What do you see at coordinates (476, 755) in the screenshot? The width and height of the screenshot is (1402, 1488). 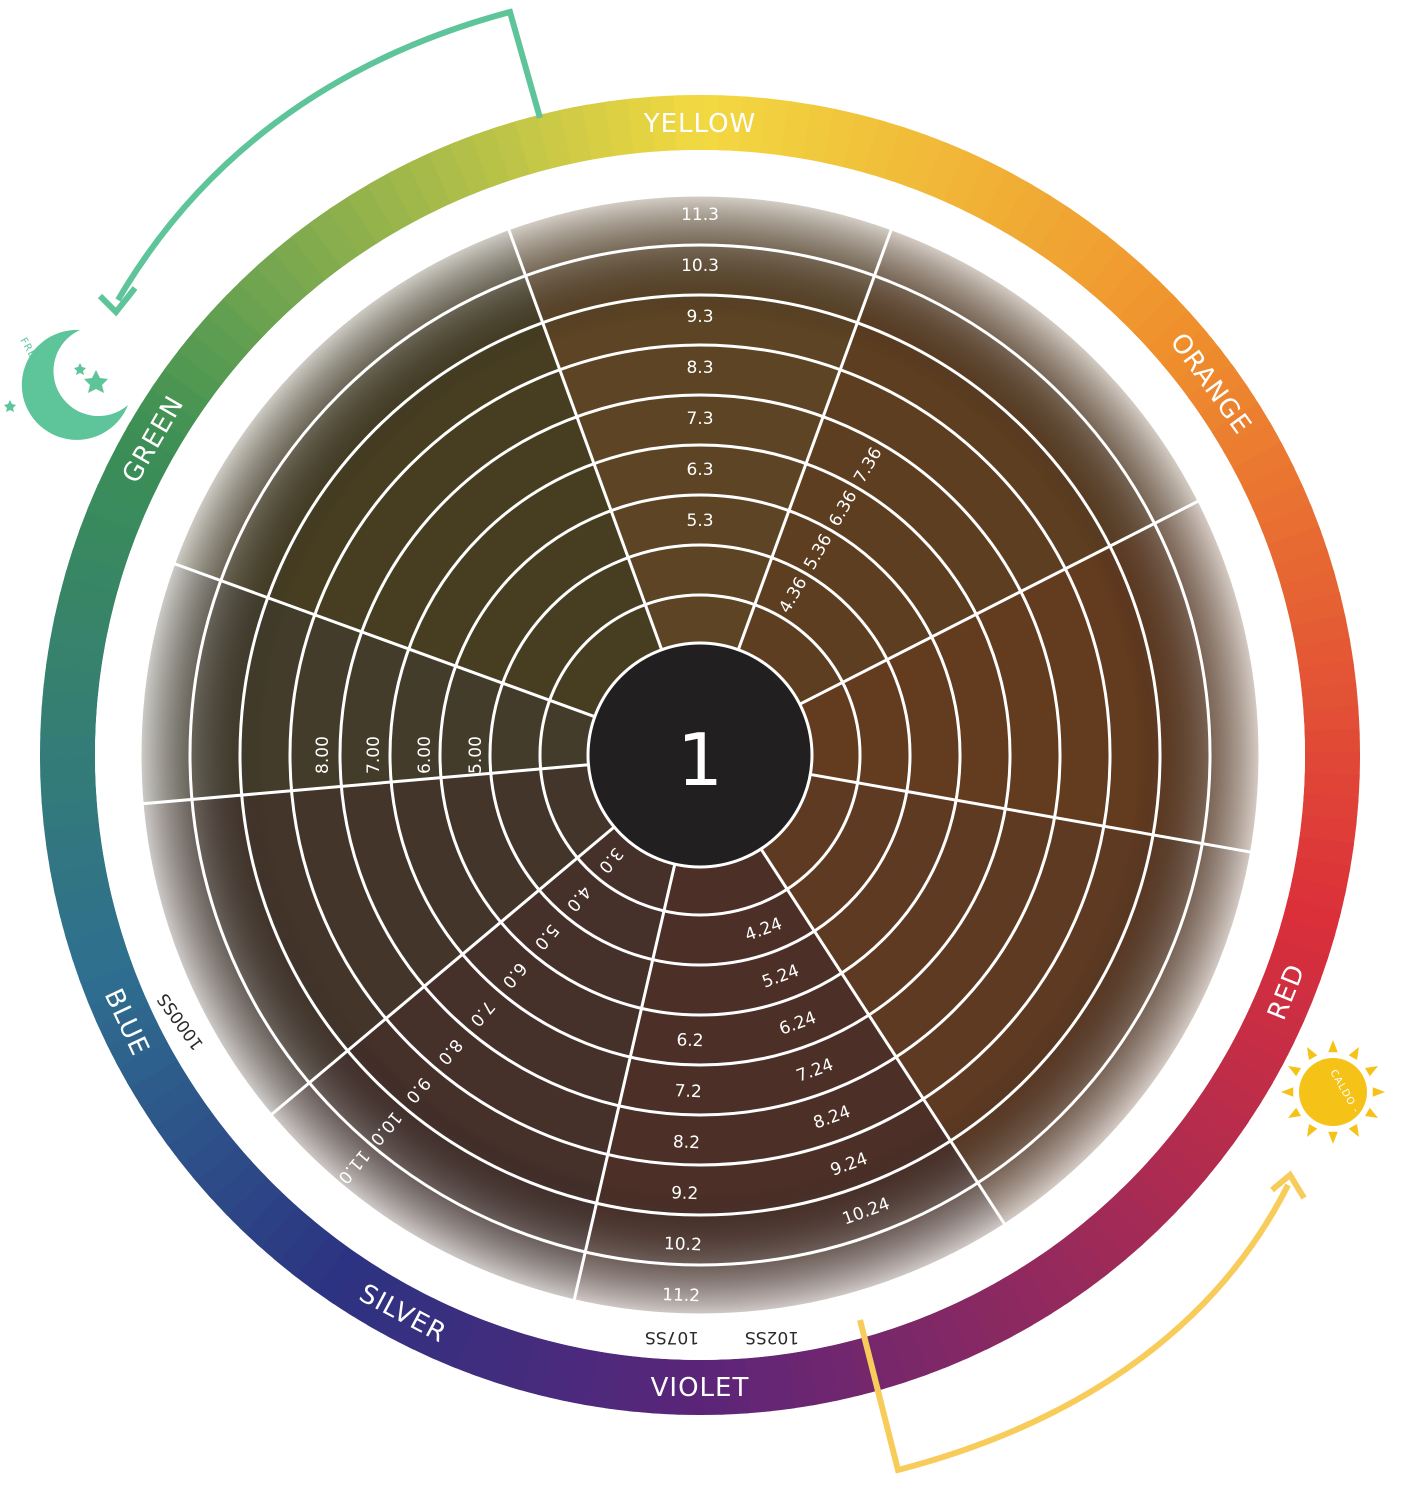 I see `shade-label-natural: 5.00` at bounding box center [476, 755].